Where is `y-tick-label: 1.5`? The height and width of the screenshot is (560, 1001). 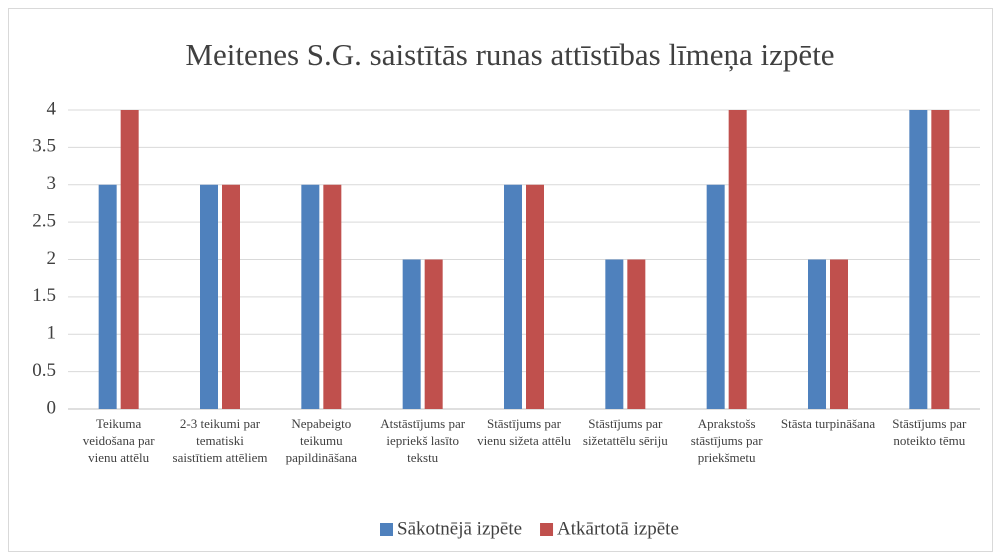
y-tick-label: 1.5 is located at coordinates (44, 295).